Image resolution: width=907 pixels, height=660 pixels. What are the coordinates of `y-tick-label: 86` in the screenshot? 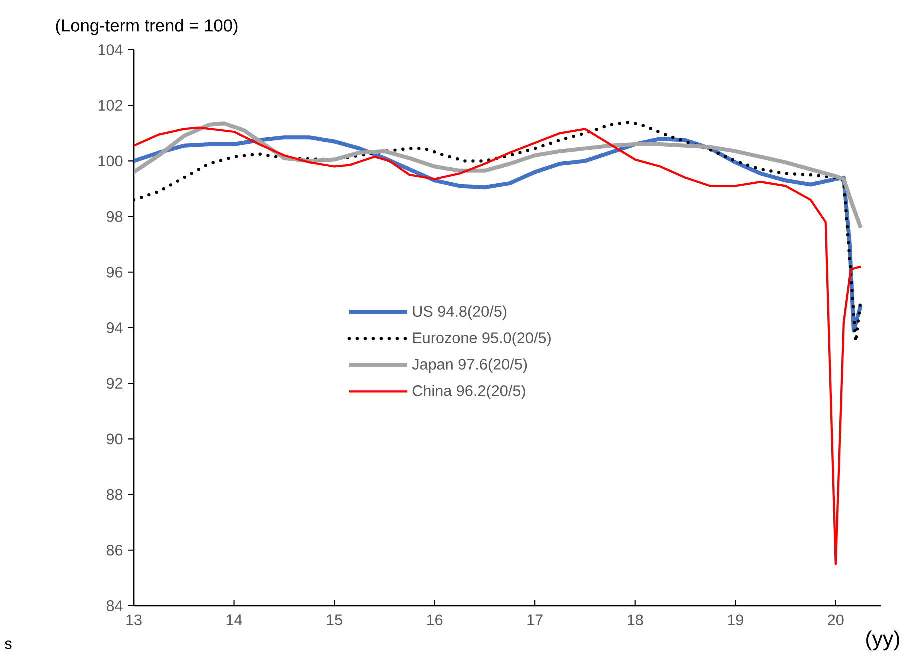 It's located at (114, 550).